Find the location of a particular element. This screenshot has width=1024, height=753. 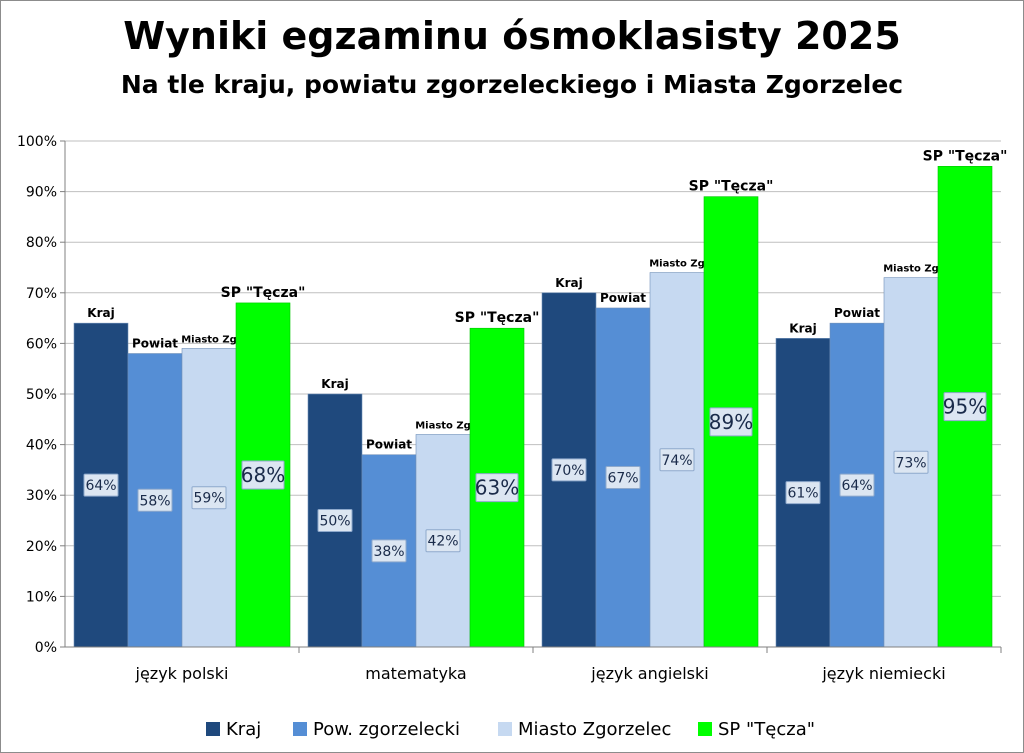

bar-value-label: 95% is located at coordinates (965, 407).